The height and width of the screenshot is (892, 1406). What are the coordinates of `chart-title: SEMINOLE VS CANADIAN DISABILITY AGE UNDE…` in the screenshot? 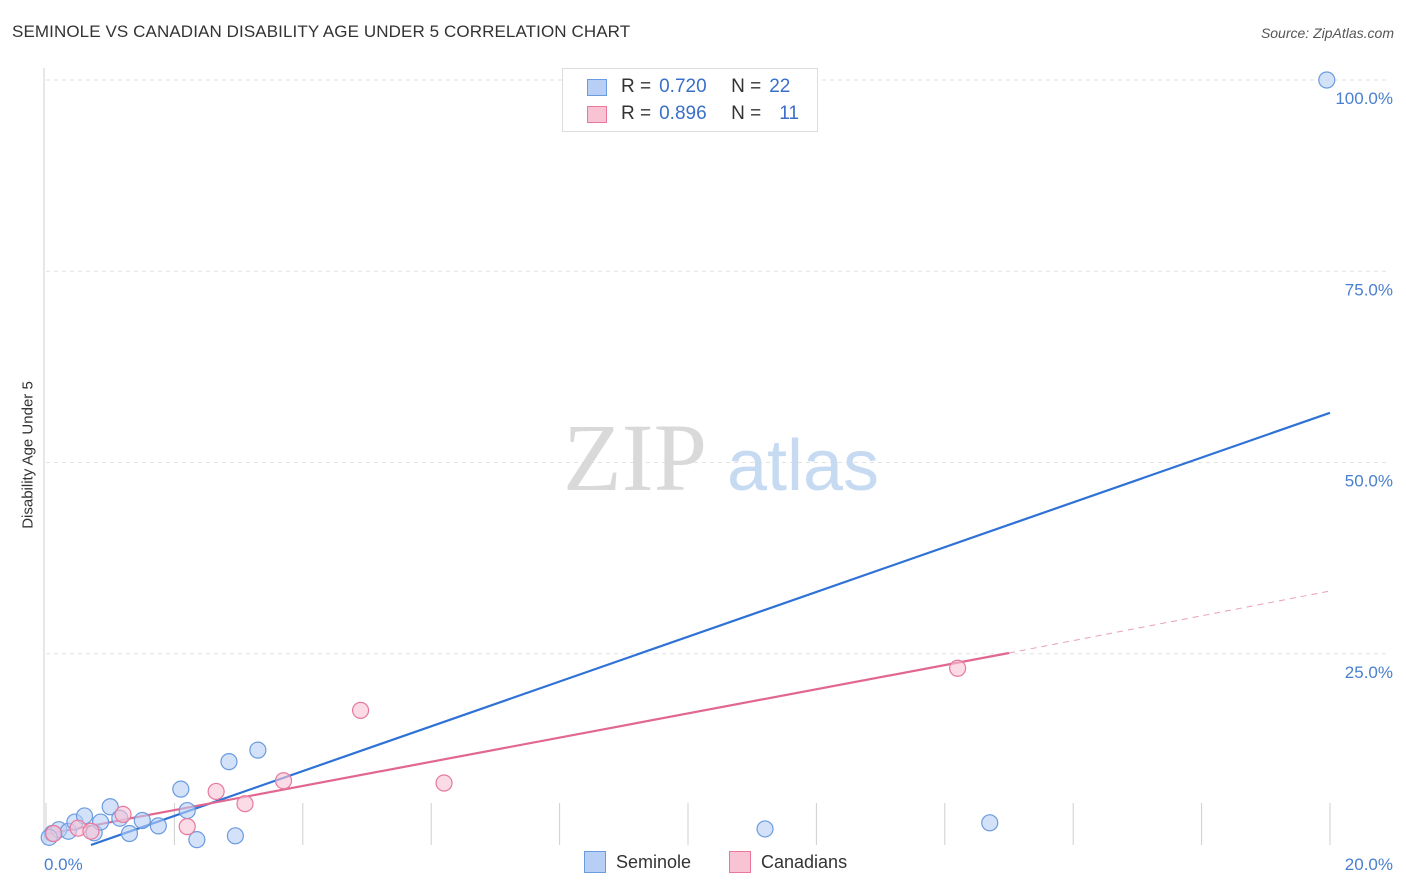 It's located at (321, 31).